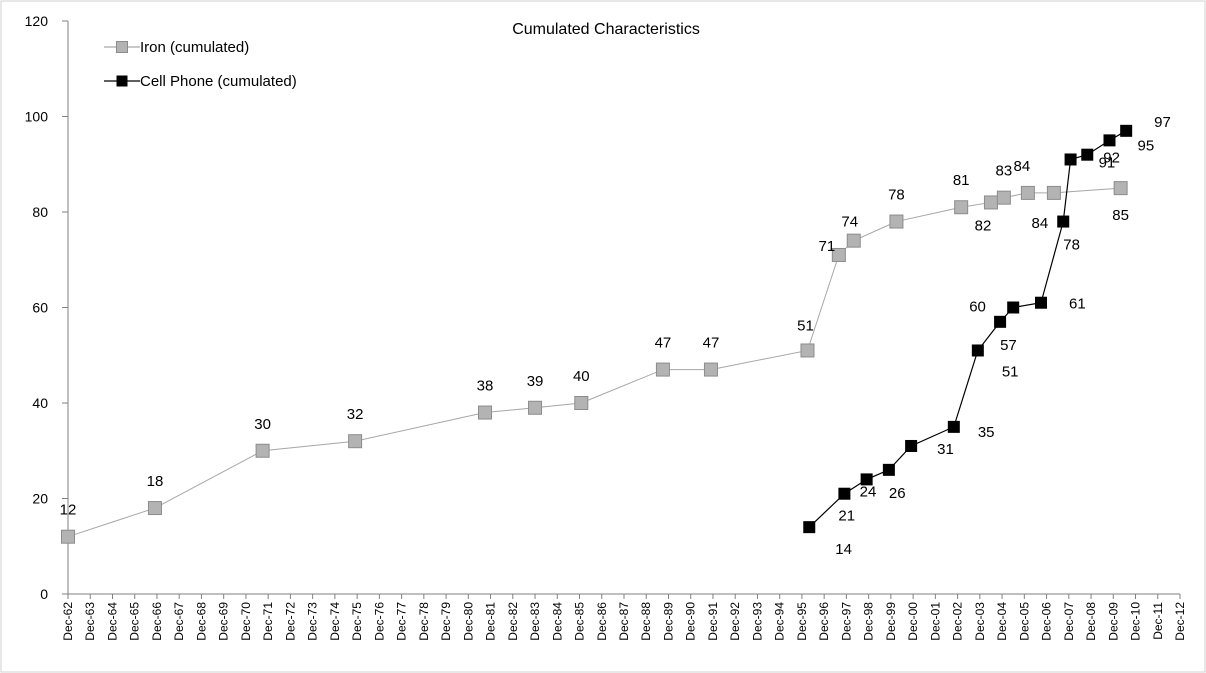 This screenshot has width=1206, height=673. I want to click on x-tick-label: Dec-92, so click(735, 621).